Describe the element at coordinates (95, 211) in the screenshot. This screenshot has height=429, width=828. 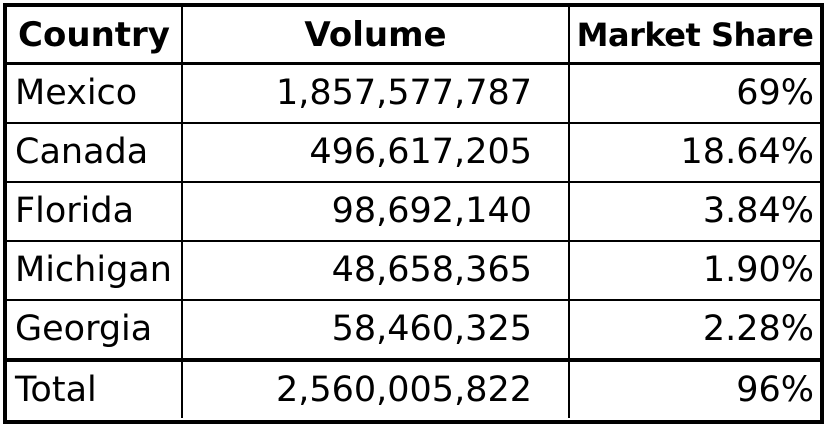
I see `country-cell: Florida` at that location.